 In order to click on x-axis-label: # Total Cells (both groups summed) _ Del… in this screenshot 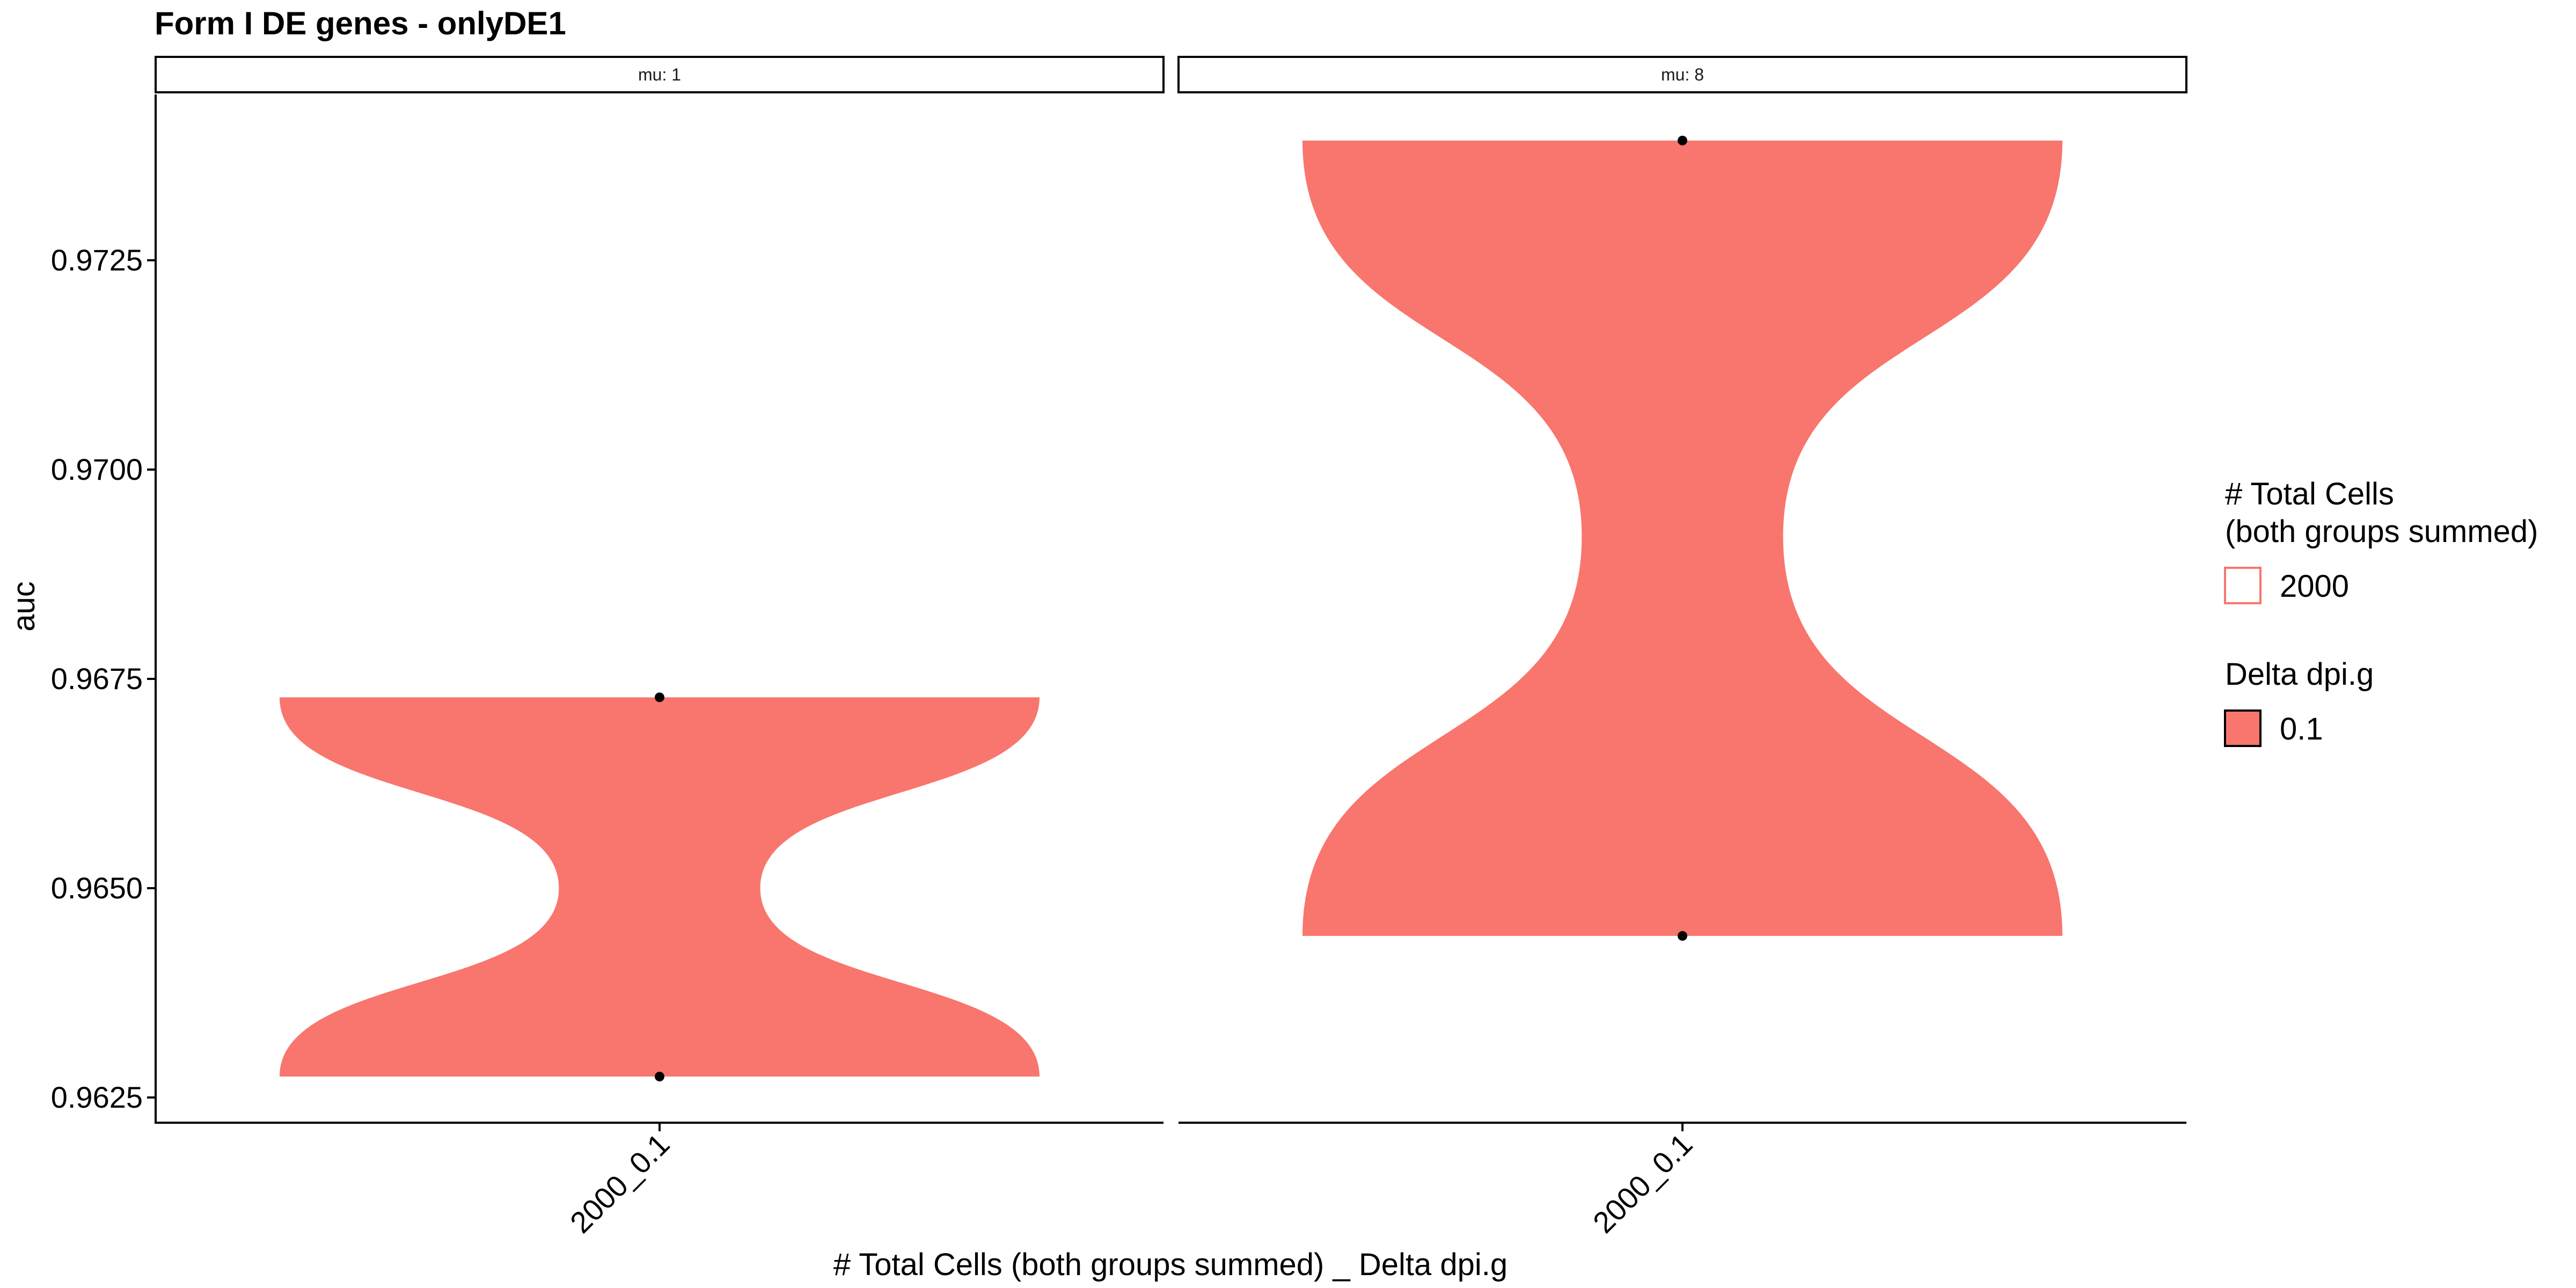, I will do `click(1170, 1264)`.